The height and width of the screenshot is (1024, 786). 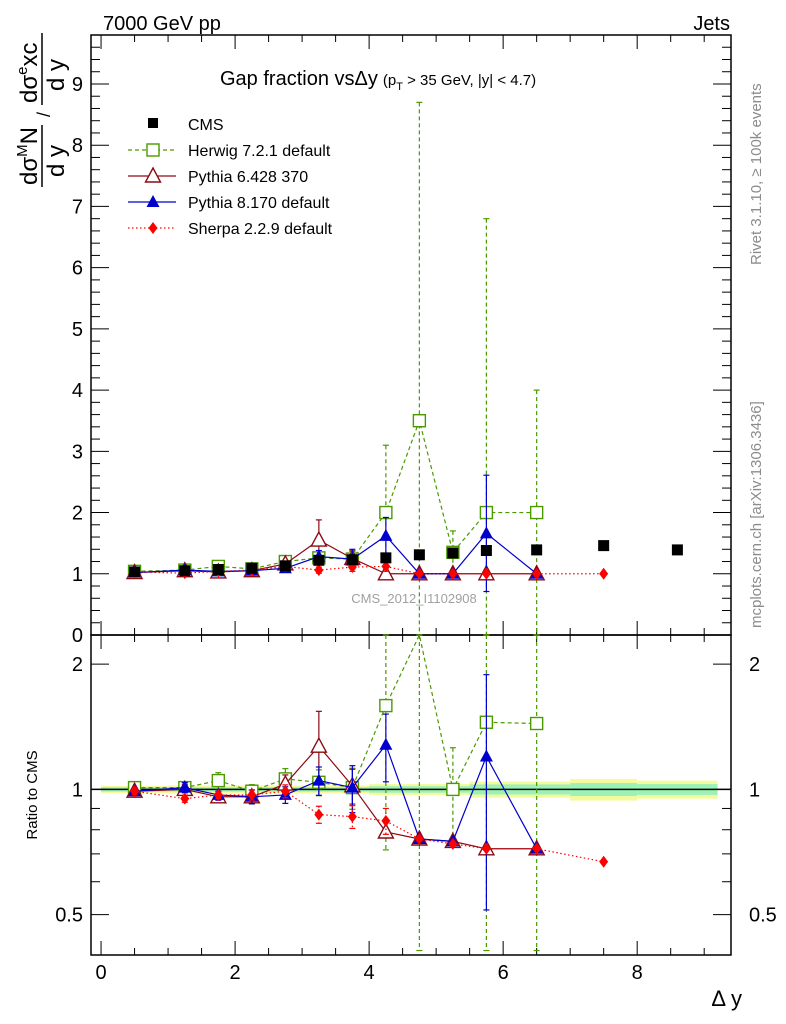 What do you see at coordinates (206, 125) in the screenshot?
I see `legend-label-cms: CMS` at bounding box center [206, 125].